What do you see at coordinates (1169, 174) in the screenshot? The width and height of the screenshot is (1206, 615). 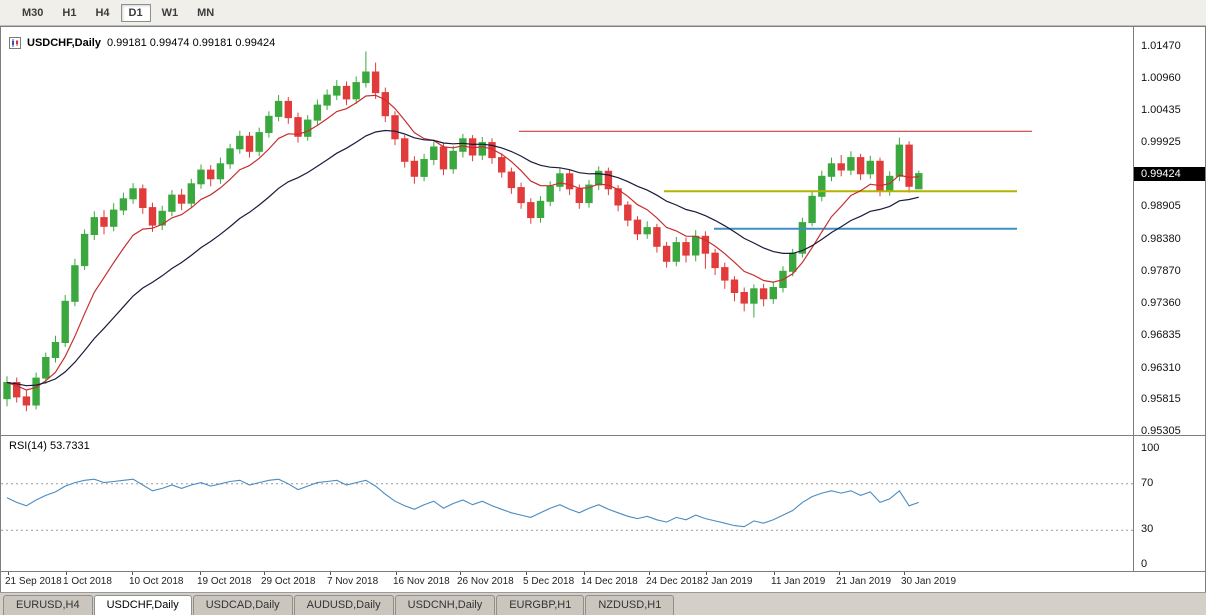 I see `current-price-tag: 0.99424` at bounding box center [1169, 174].